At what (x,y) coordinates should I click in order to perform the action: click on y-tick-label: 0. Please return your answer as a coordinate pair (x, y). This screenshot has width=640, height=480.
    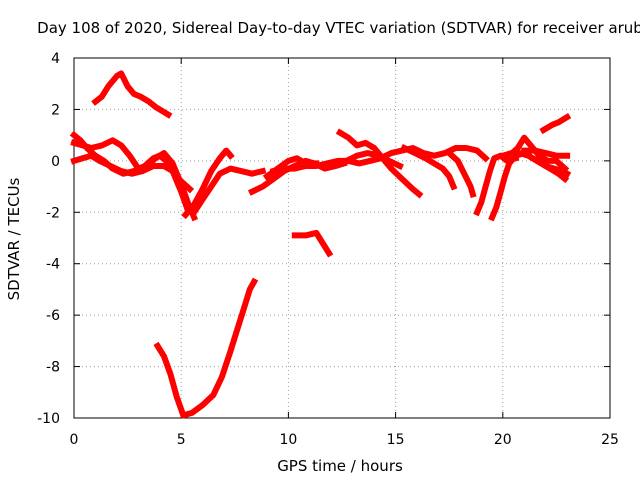
    Looking at the image, I should click on (55, 162).